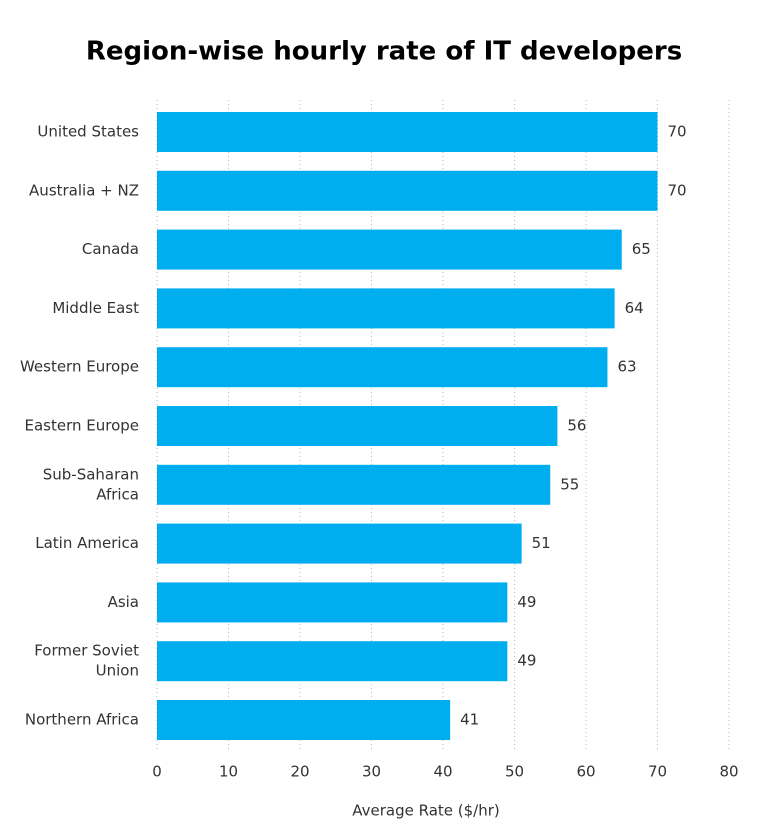 This screenshot has width=768, height=836. Describe the element at coordinates (426, 811) in the screenshot. I see `x-axis-label: Average Rate ($/hr)` at that location.